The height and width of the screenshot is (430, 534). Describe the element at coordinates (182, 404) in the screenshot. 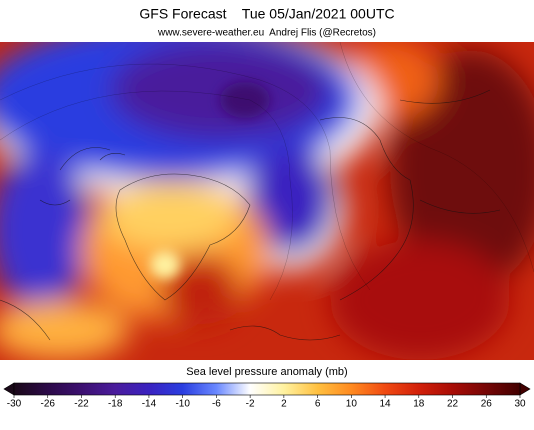

I see `colorbar-tick-label: -10` at that location.